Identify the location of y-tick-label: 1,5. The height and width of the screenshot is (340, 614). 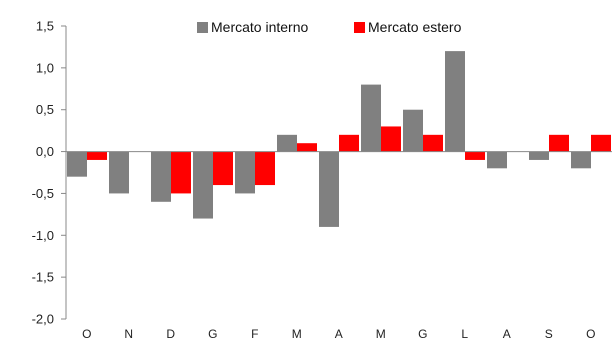
(45, 26).